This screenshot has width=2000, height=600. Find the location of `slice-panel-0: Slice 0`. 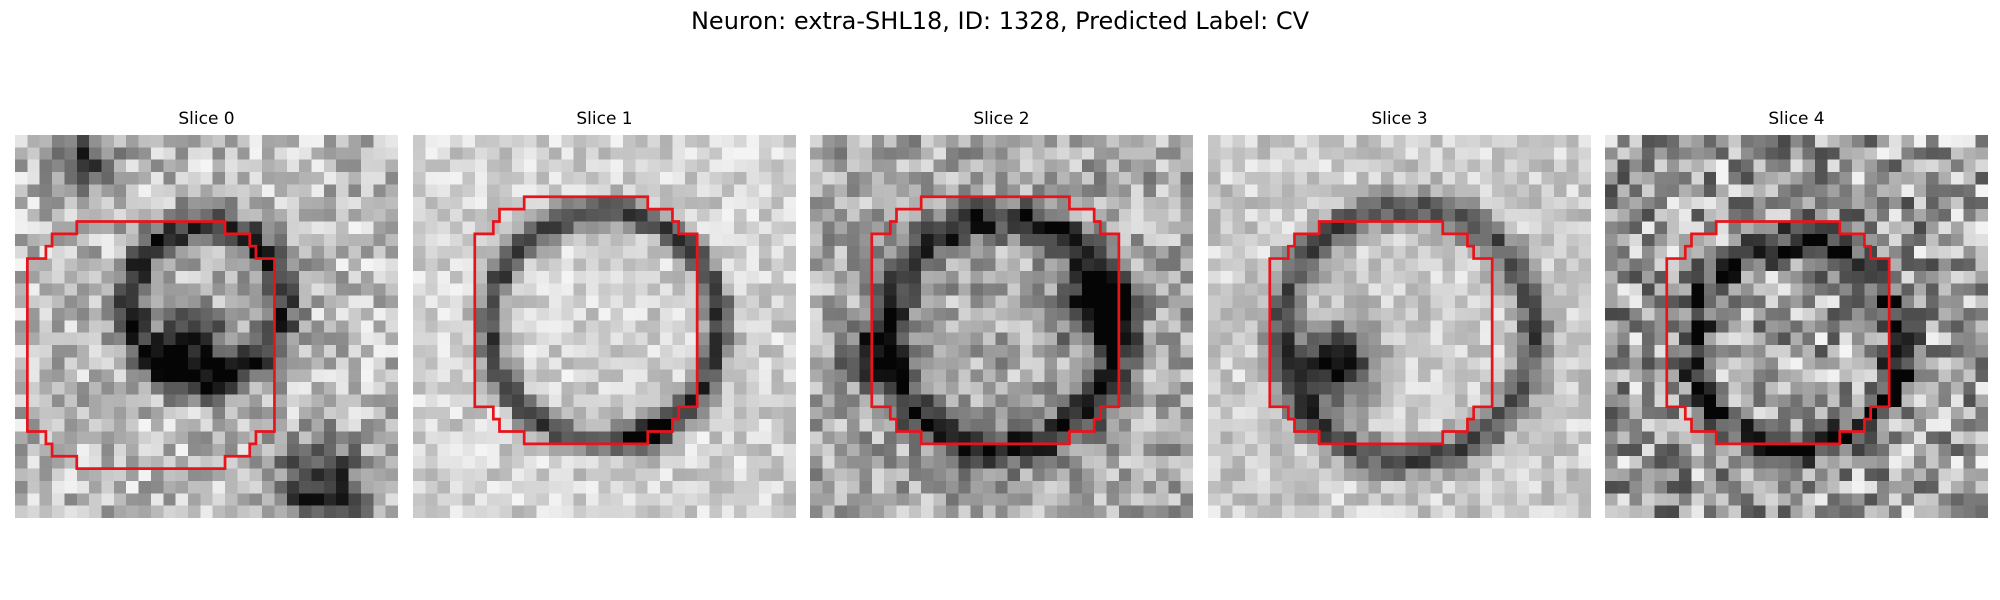

slice-panel-0: Slice 0 is located at coordinates (206, 313).